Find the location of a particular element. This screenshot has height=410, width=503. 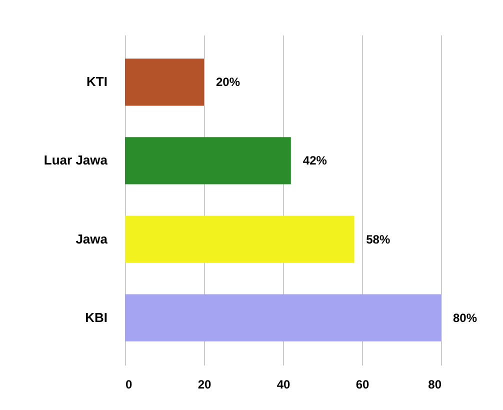

data-label: 80% is located at coordinates (465, 317).